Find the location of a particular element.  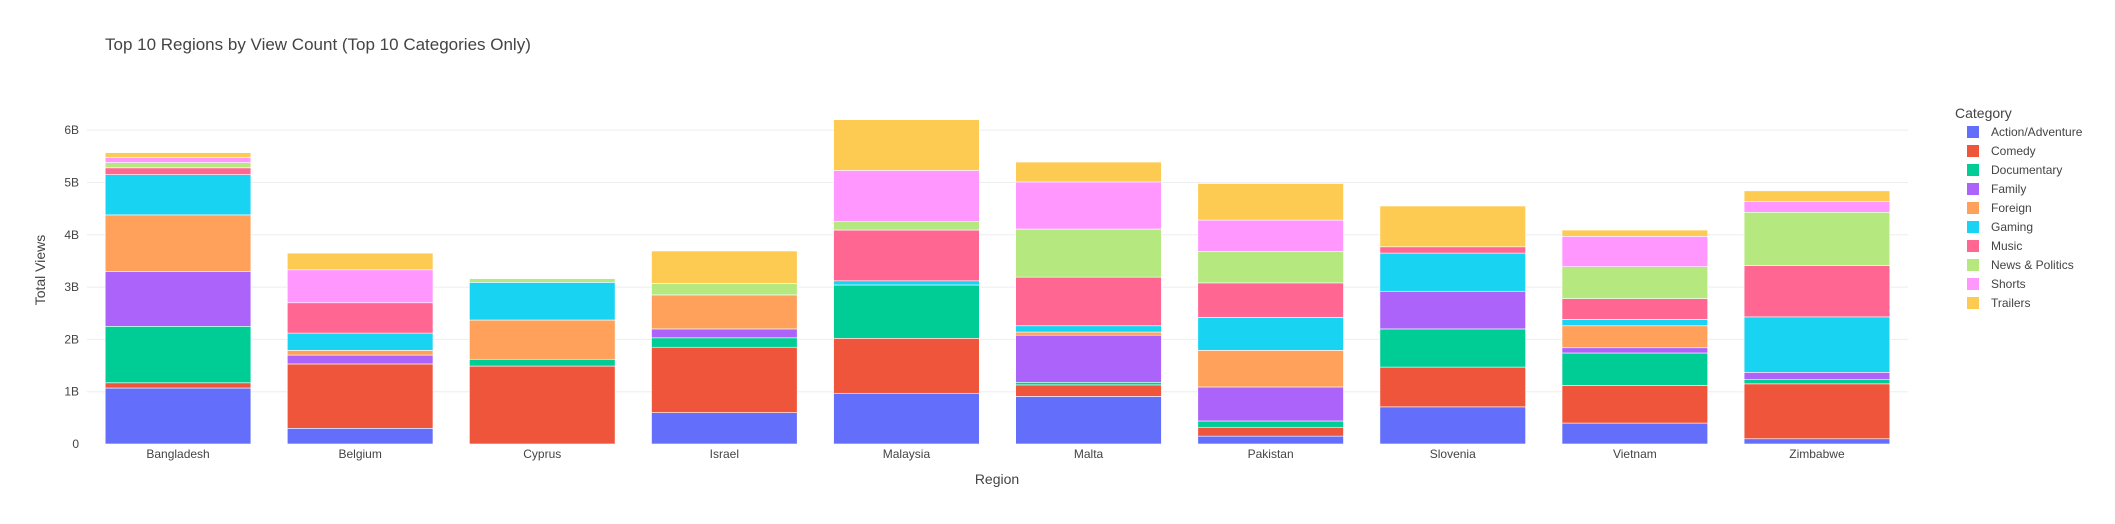

x-axis-title: Region is located at coordinates (997, 479).